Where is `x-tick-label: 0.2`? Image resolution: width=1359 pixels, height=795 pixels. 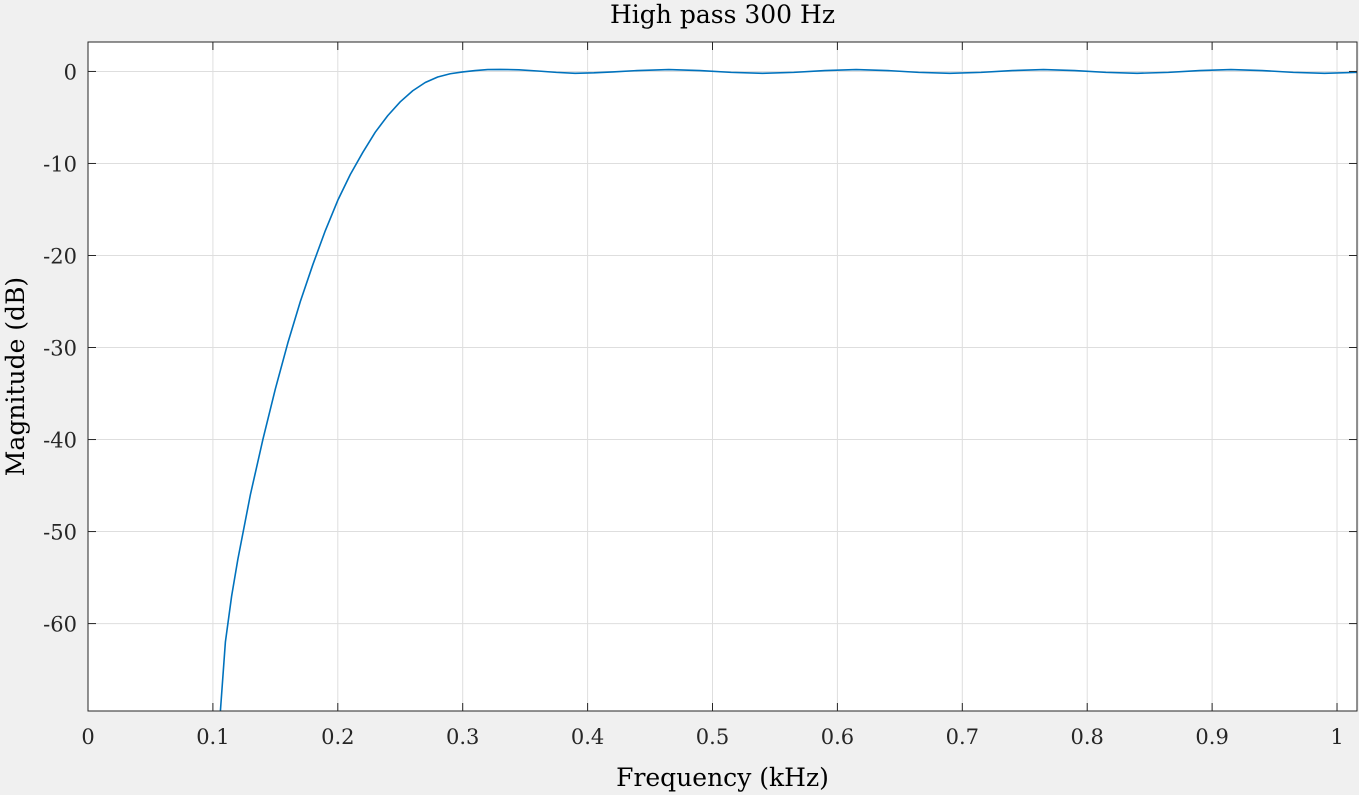
x-tick-label: 0.2 is located at coordinates (337, 737).